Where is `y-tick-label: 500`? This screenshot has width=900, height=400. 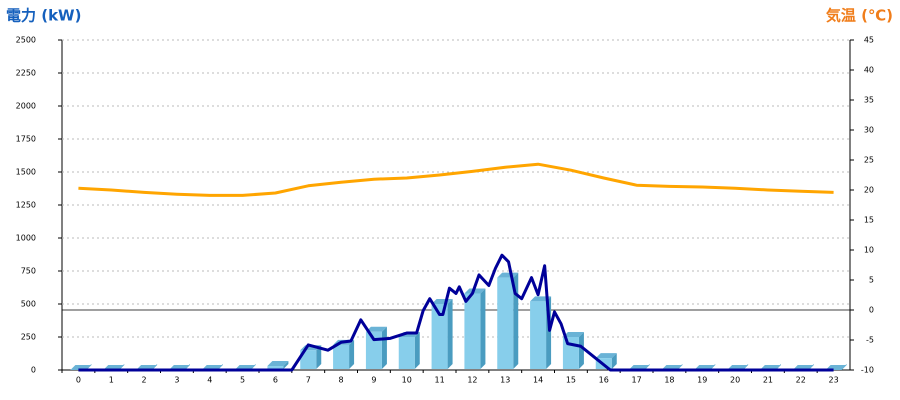
y-tick-label: 500 is located at coordinates (28, 304).